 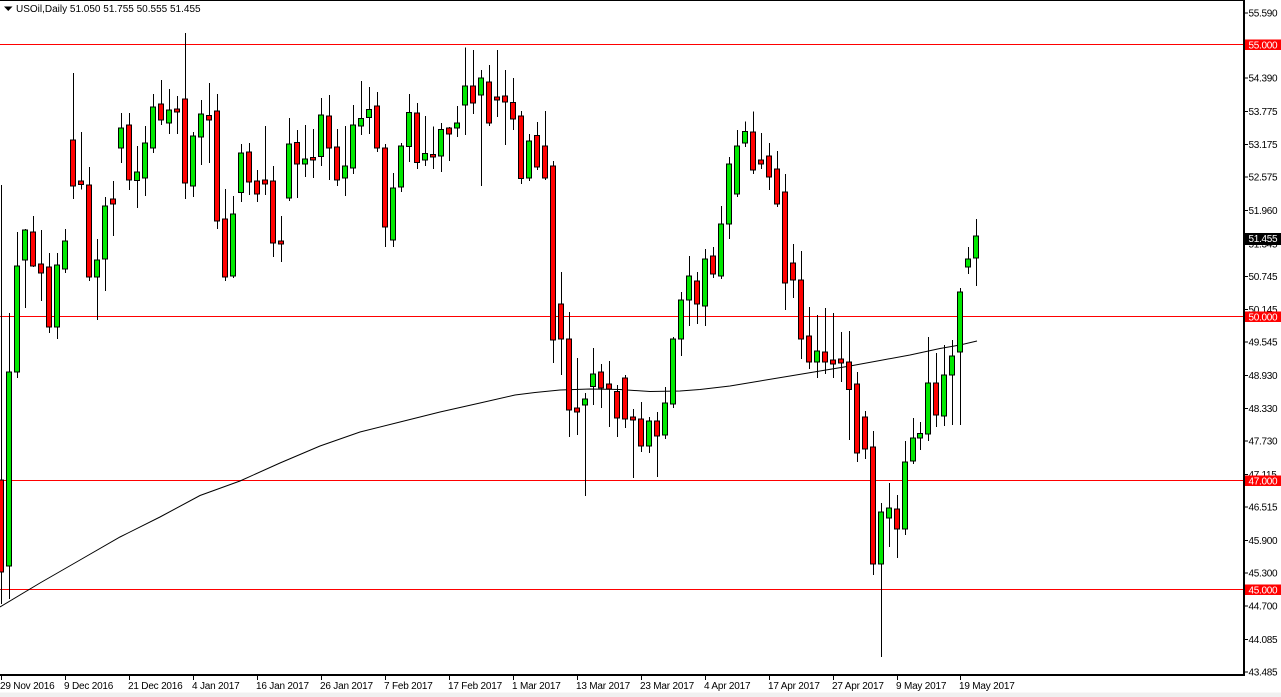 What do you see at coordinates (1264, 409) in the screenshot?
I see `svg-text: 48.330` at bounding box center [1264, 409].